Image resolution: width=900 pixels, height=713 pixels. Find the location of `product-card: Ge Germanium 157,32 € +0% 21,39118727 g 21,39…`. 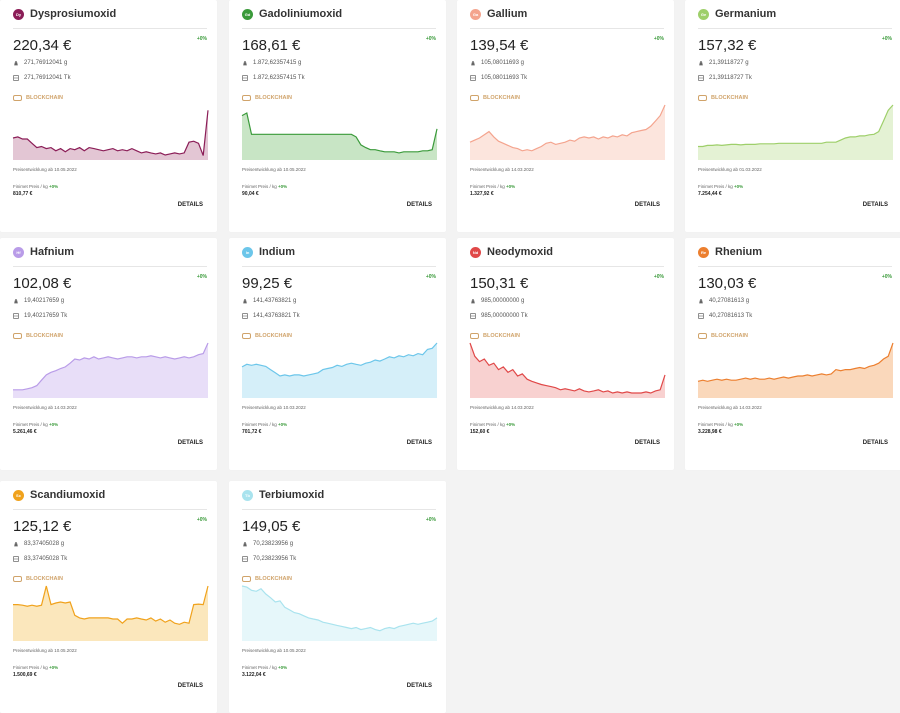

product-card: Ge Germanium 157,32 € +0% 21,39118727 g 21,39… is located at coordinates (792, 116).